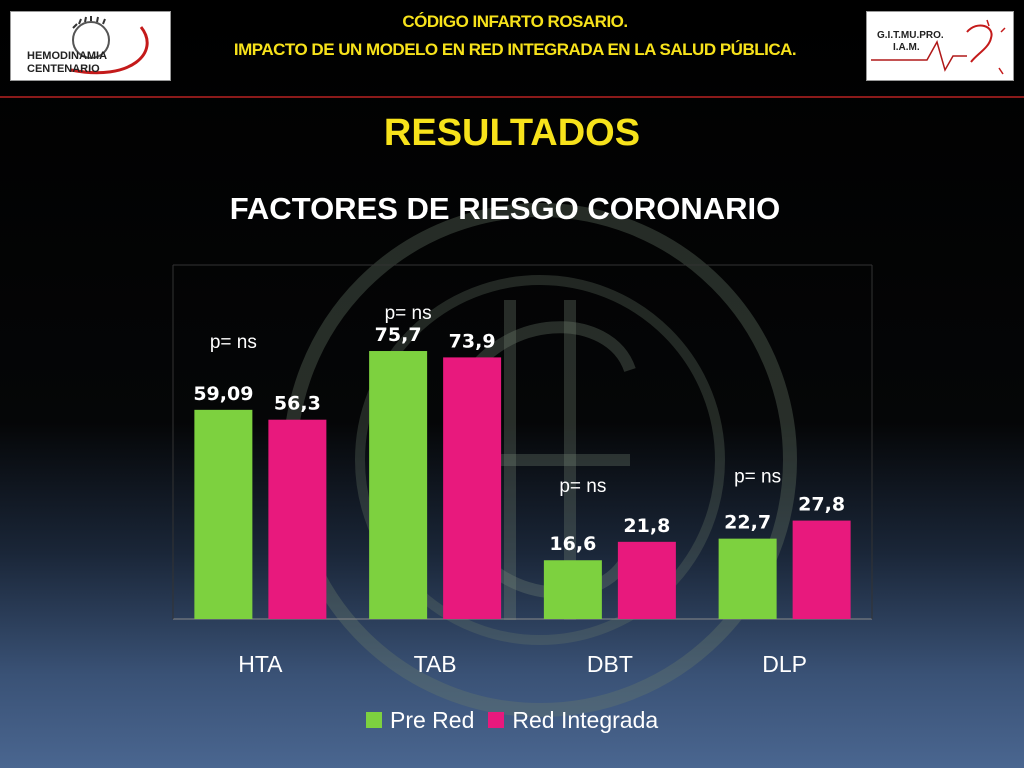 The image size is (1024, 768). Describe the element at coordinates (505, 208) in the screenshot. I see `chart-title: FACTORES DE RIESGO CORONARIO` at that location.